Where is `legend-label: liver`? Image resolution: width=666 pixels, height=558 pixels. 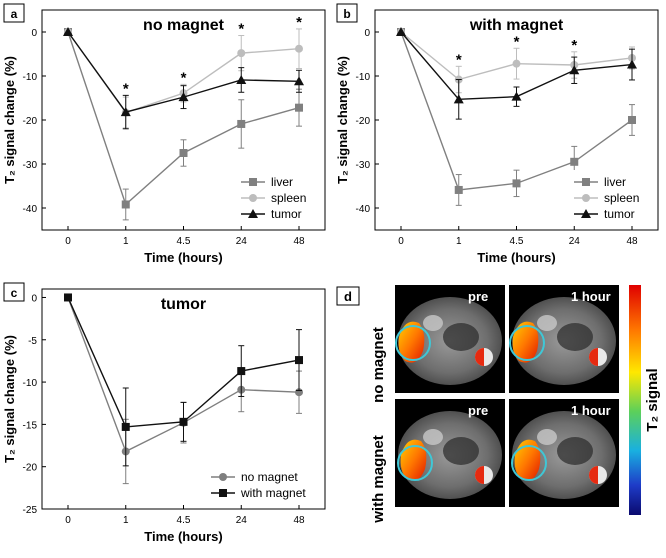 legend-label: liver is located at coordinates (282, 182).